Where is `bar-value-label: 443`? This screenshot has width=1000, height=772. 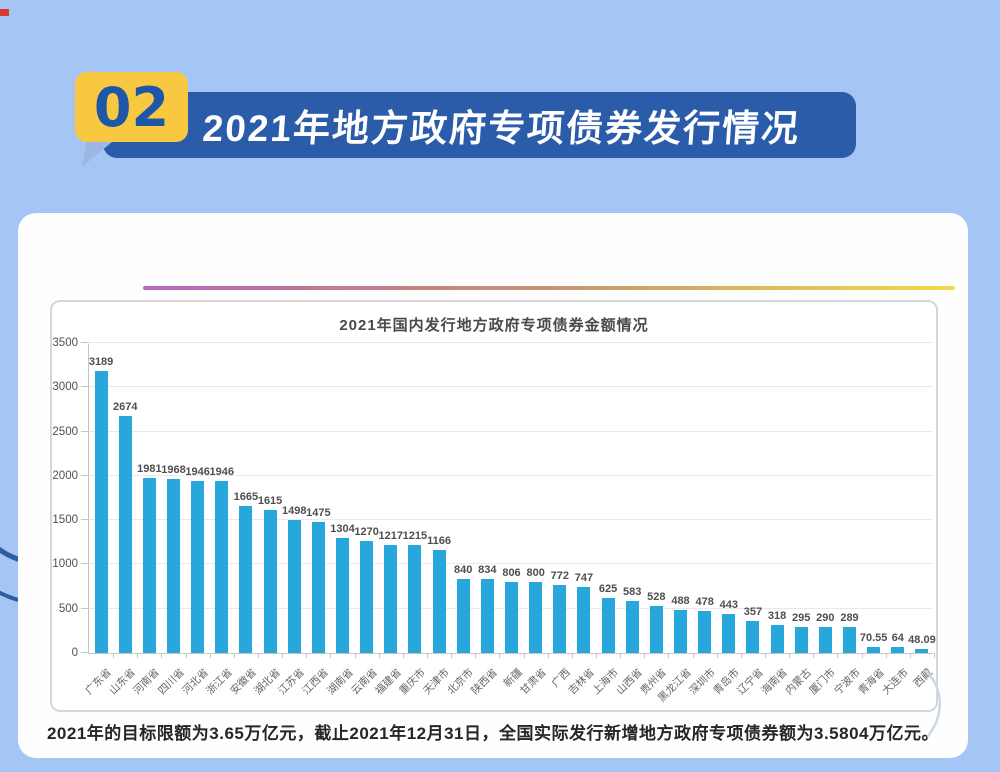 bar-value-label: 443 is located at coordinates (728, 604).